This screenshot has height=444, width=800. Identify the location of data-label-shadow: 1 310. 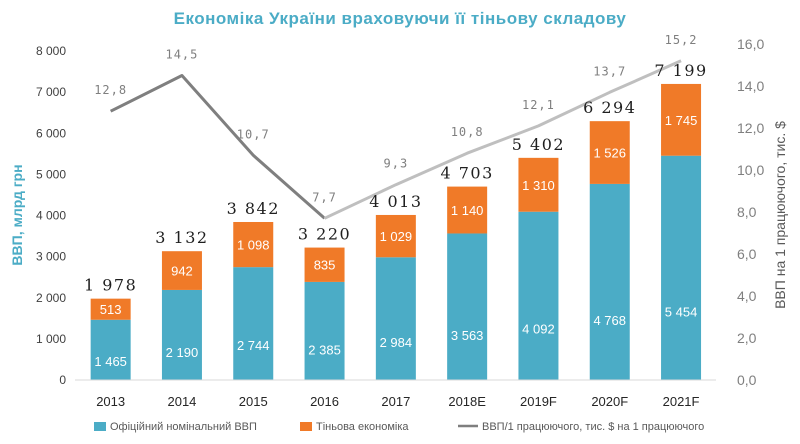
(538, 185).